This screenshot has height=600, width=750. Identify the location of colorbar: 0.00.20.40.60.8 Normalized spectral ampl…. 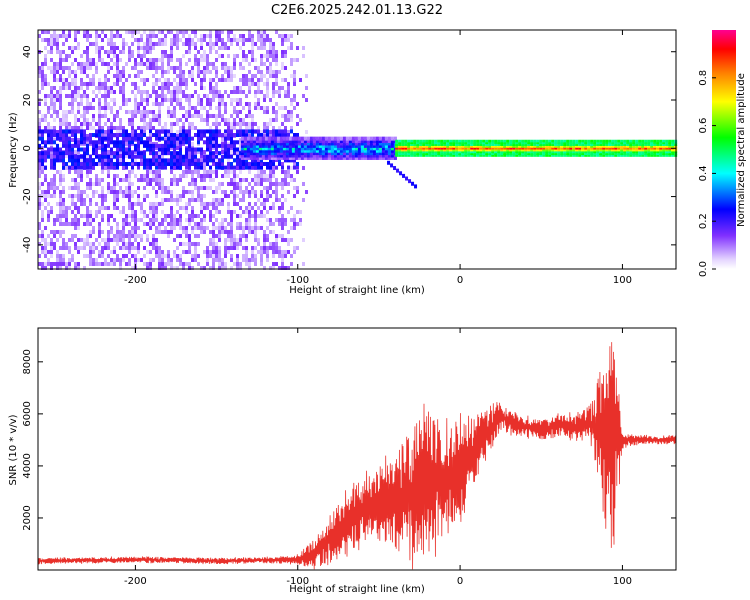
(722, 153).